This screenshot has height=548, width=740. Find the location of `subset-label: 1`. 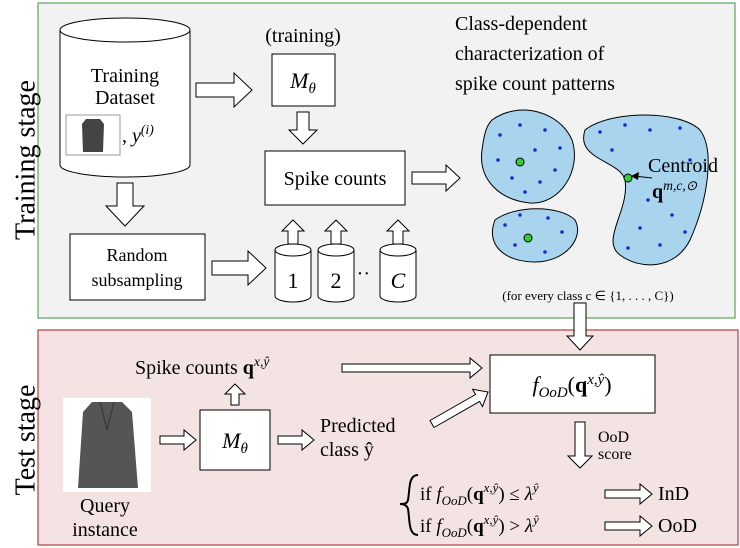

subset-label: 1 is located at coordinates (293, 280).